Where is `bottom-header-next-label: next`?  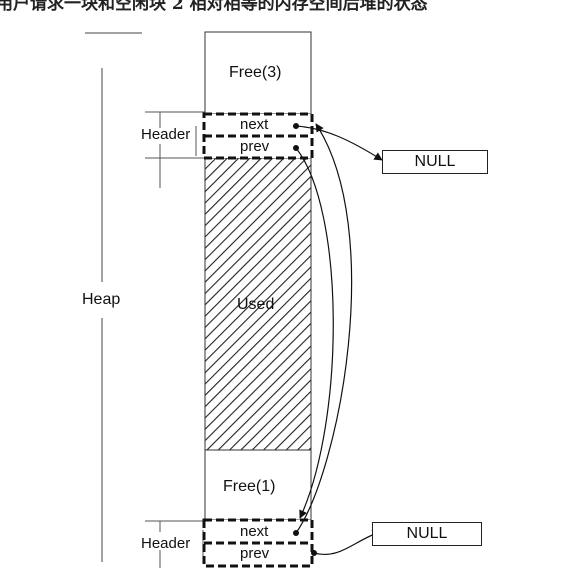
bottom-header-next-label: next is located at coordinates (254, 531).